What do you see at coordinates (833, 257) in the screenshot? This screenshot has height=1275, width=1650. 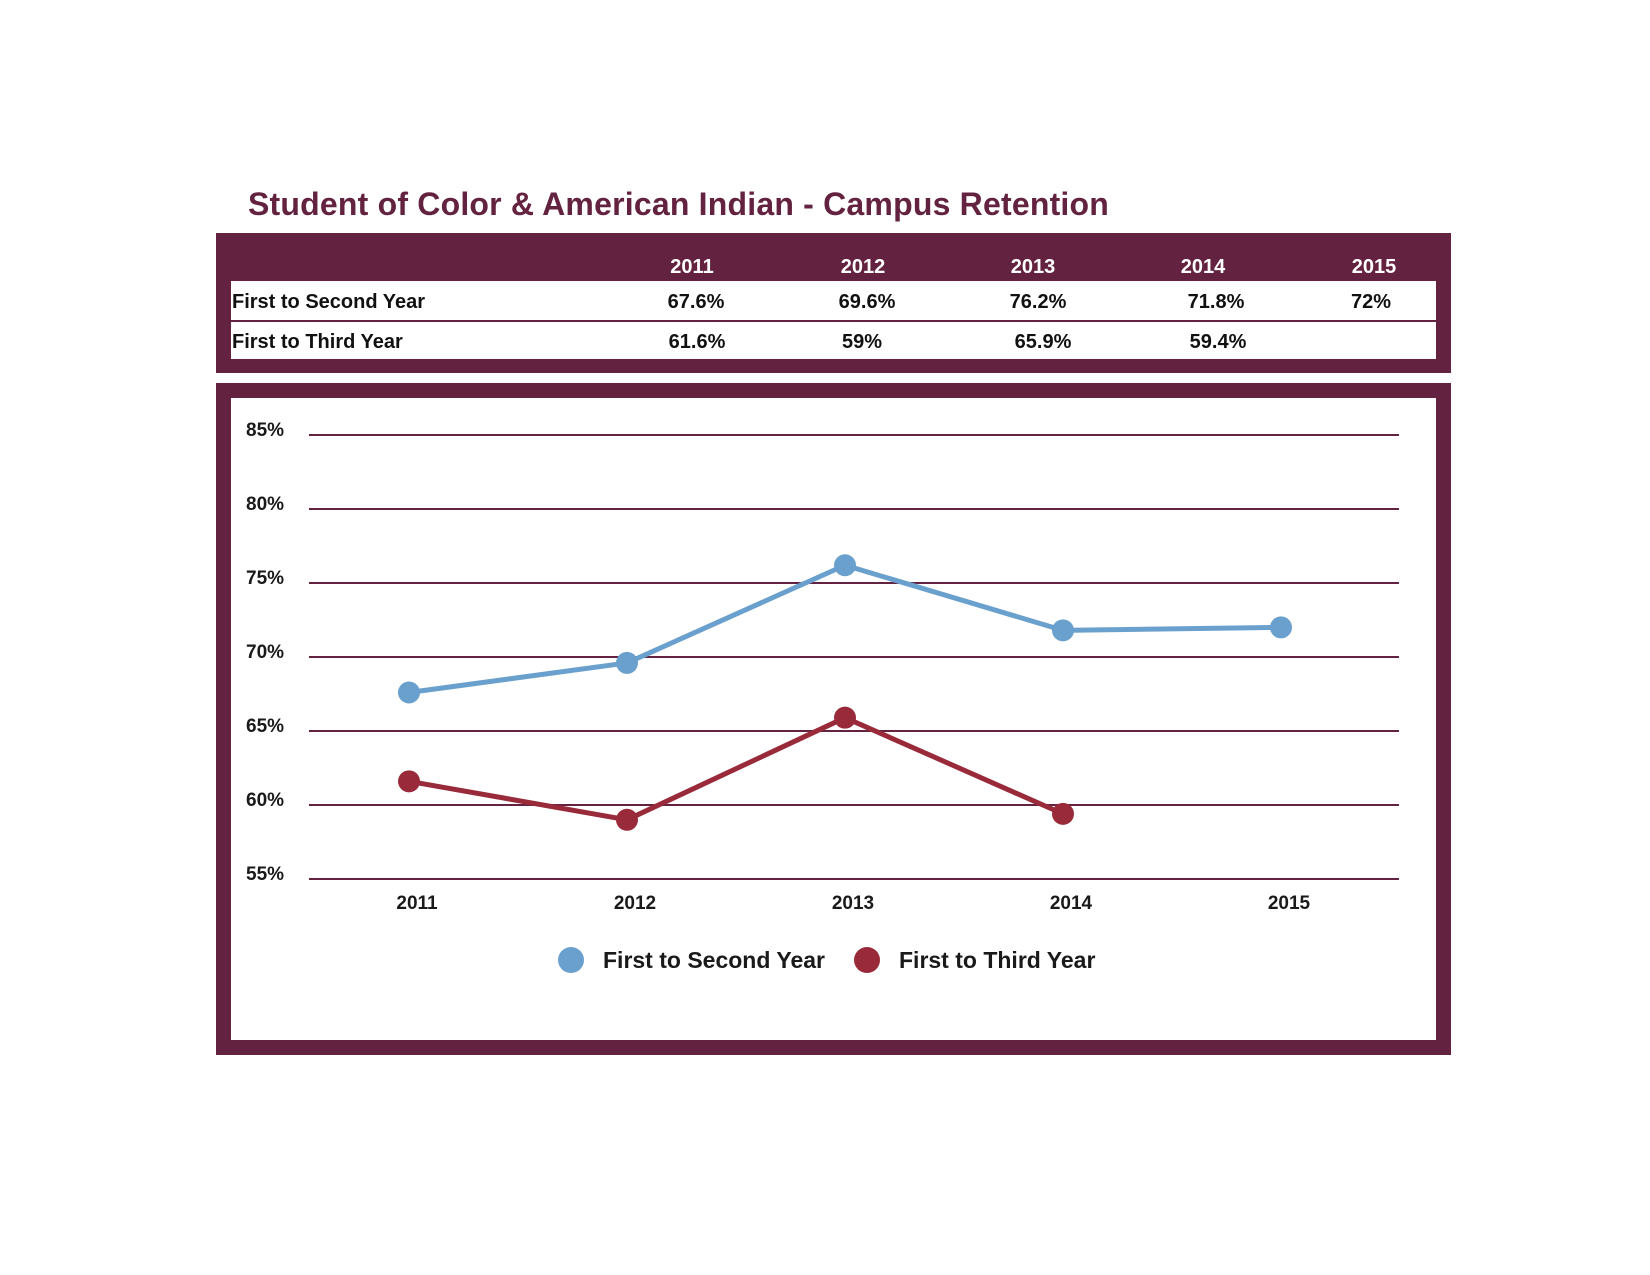 I see `table-header-row: 2011 2012 2013 2014 2015` at bounding box center [833, 257].